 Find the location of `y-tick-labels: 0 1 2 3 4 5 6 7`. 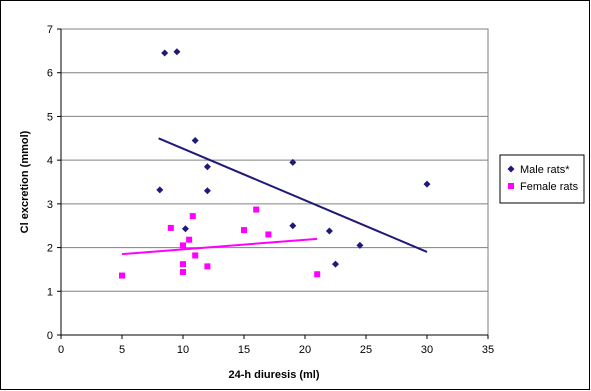

y-tick-labels: 0 1 2 3 4 5 6 7 is located at coordinates (50, 183).